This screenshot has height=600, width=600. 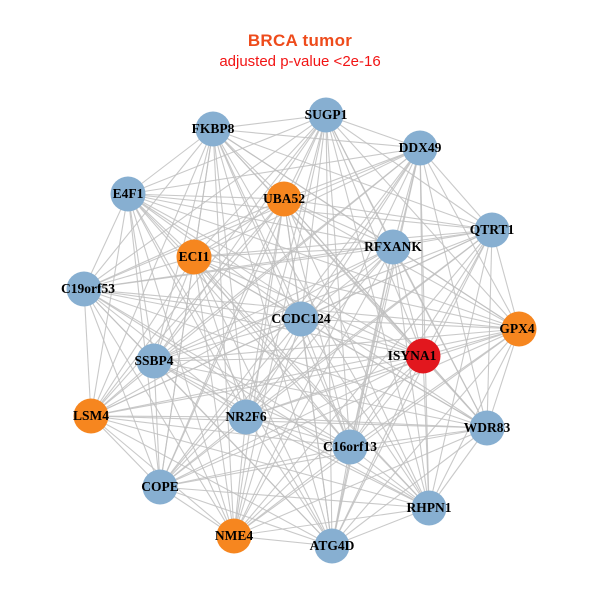 What do you see at coordinates (393, 246) in the screenshot?
I see `node-label-RFXANK: RFXANK` at bounding box center [393, 246].